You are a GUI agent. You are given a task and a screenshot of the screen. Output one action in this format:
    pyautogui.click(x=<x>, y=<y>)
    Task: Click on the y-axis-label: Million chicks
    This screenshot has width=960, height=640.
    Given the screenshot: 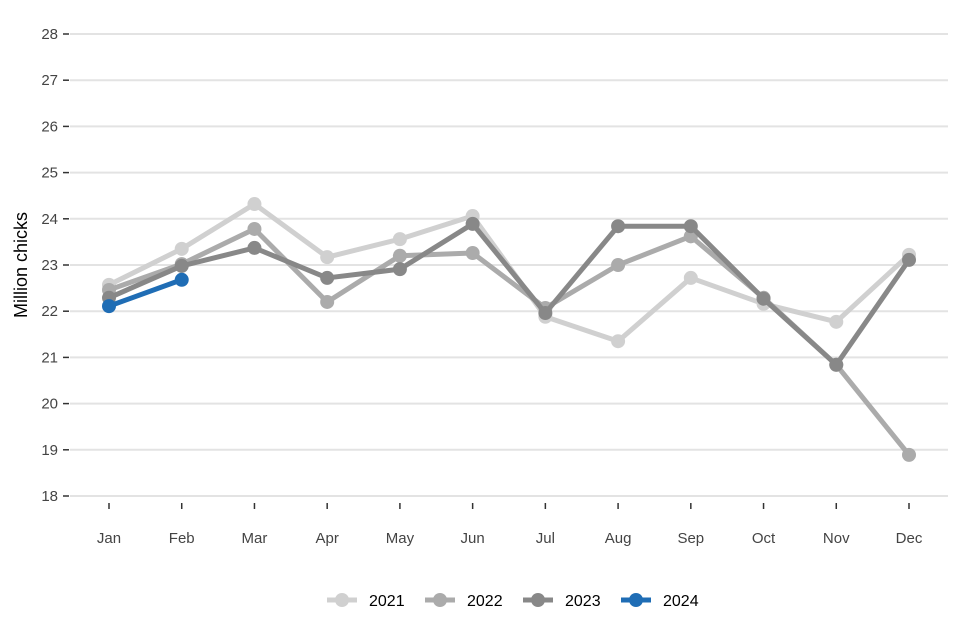 What is the action you would take?
    pyautogui.click(x=21, y=265)
    